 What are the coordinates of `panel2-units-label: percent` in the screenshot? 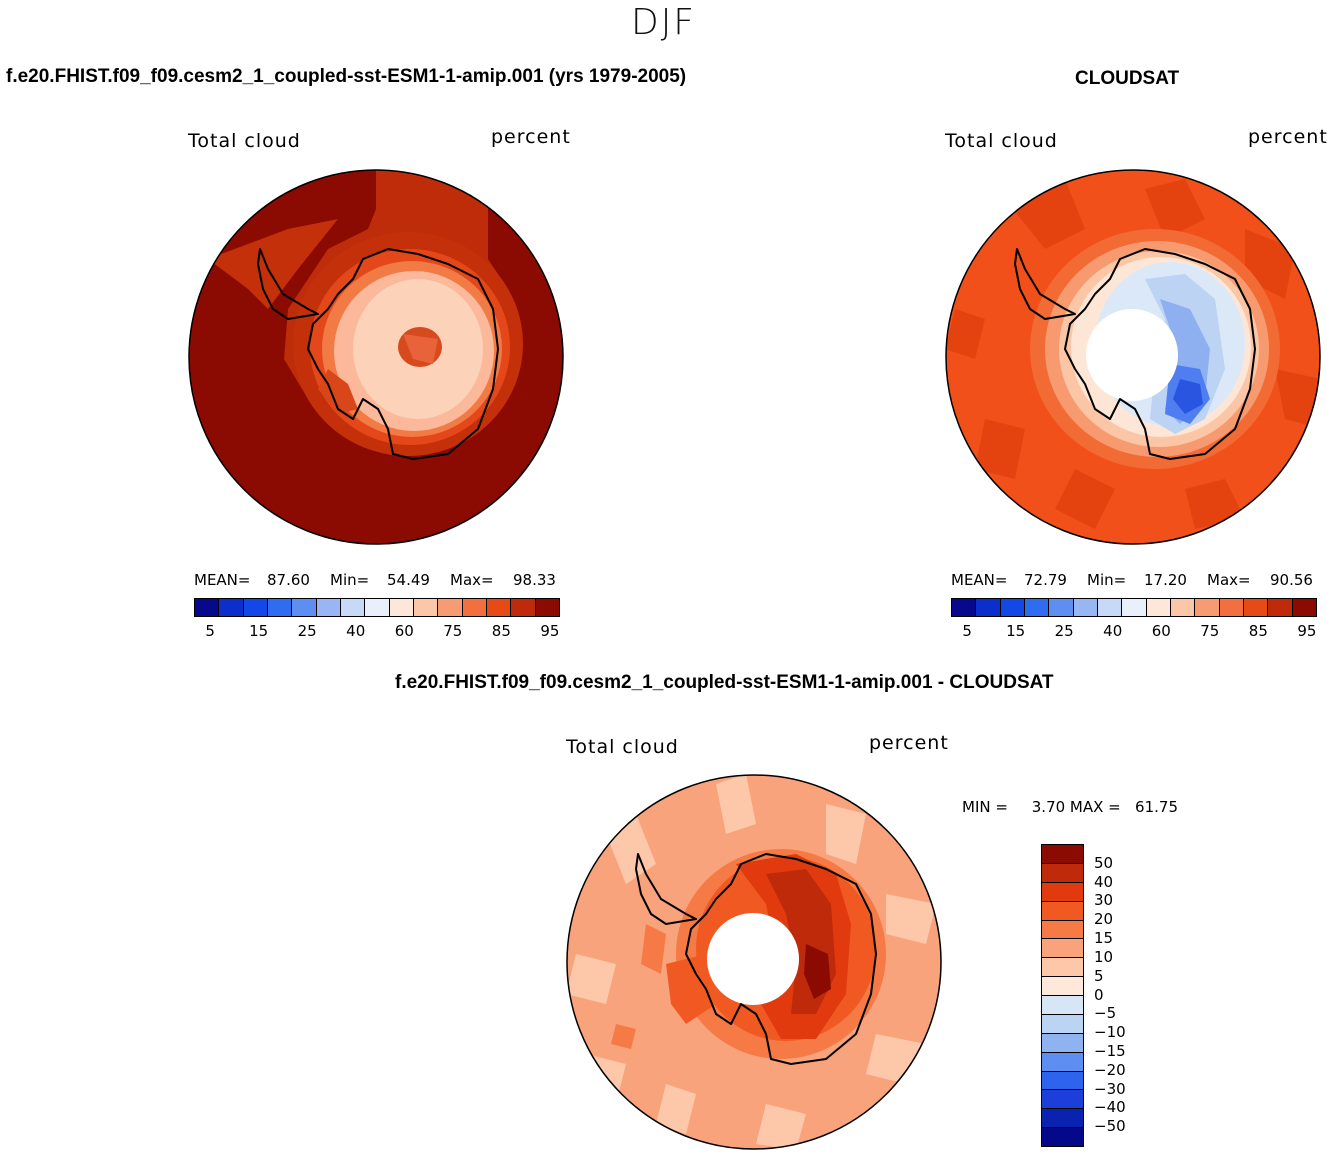 It's located at (1287, 137).